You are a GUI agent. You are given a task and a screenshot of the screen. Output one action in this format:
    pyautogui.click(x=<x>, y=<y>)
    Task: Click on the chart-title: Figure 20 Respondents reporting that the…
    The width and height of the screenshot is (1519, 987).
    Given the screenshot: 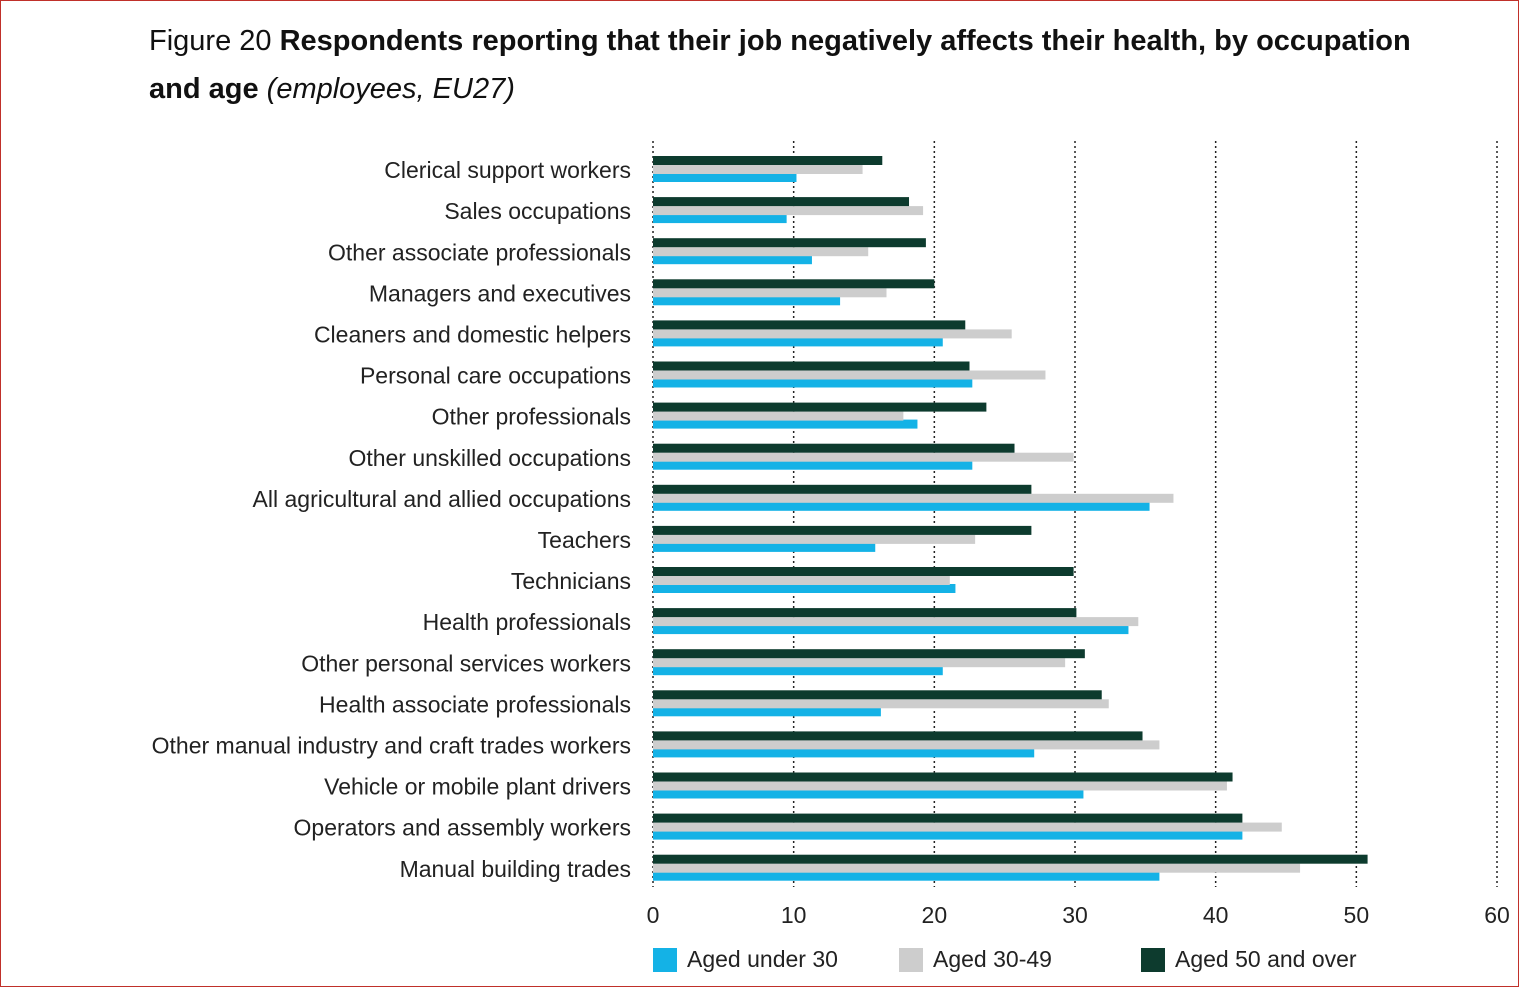 What is the action you would take?
    pyautogui.click(x=784, y=65)
    